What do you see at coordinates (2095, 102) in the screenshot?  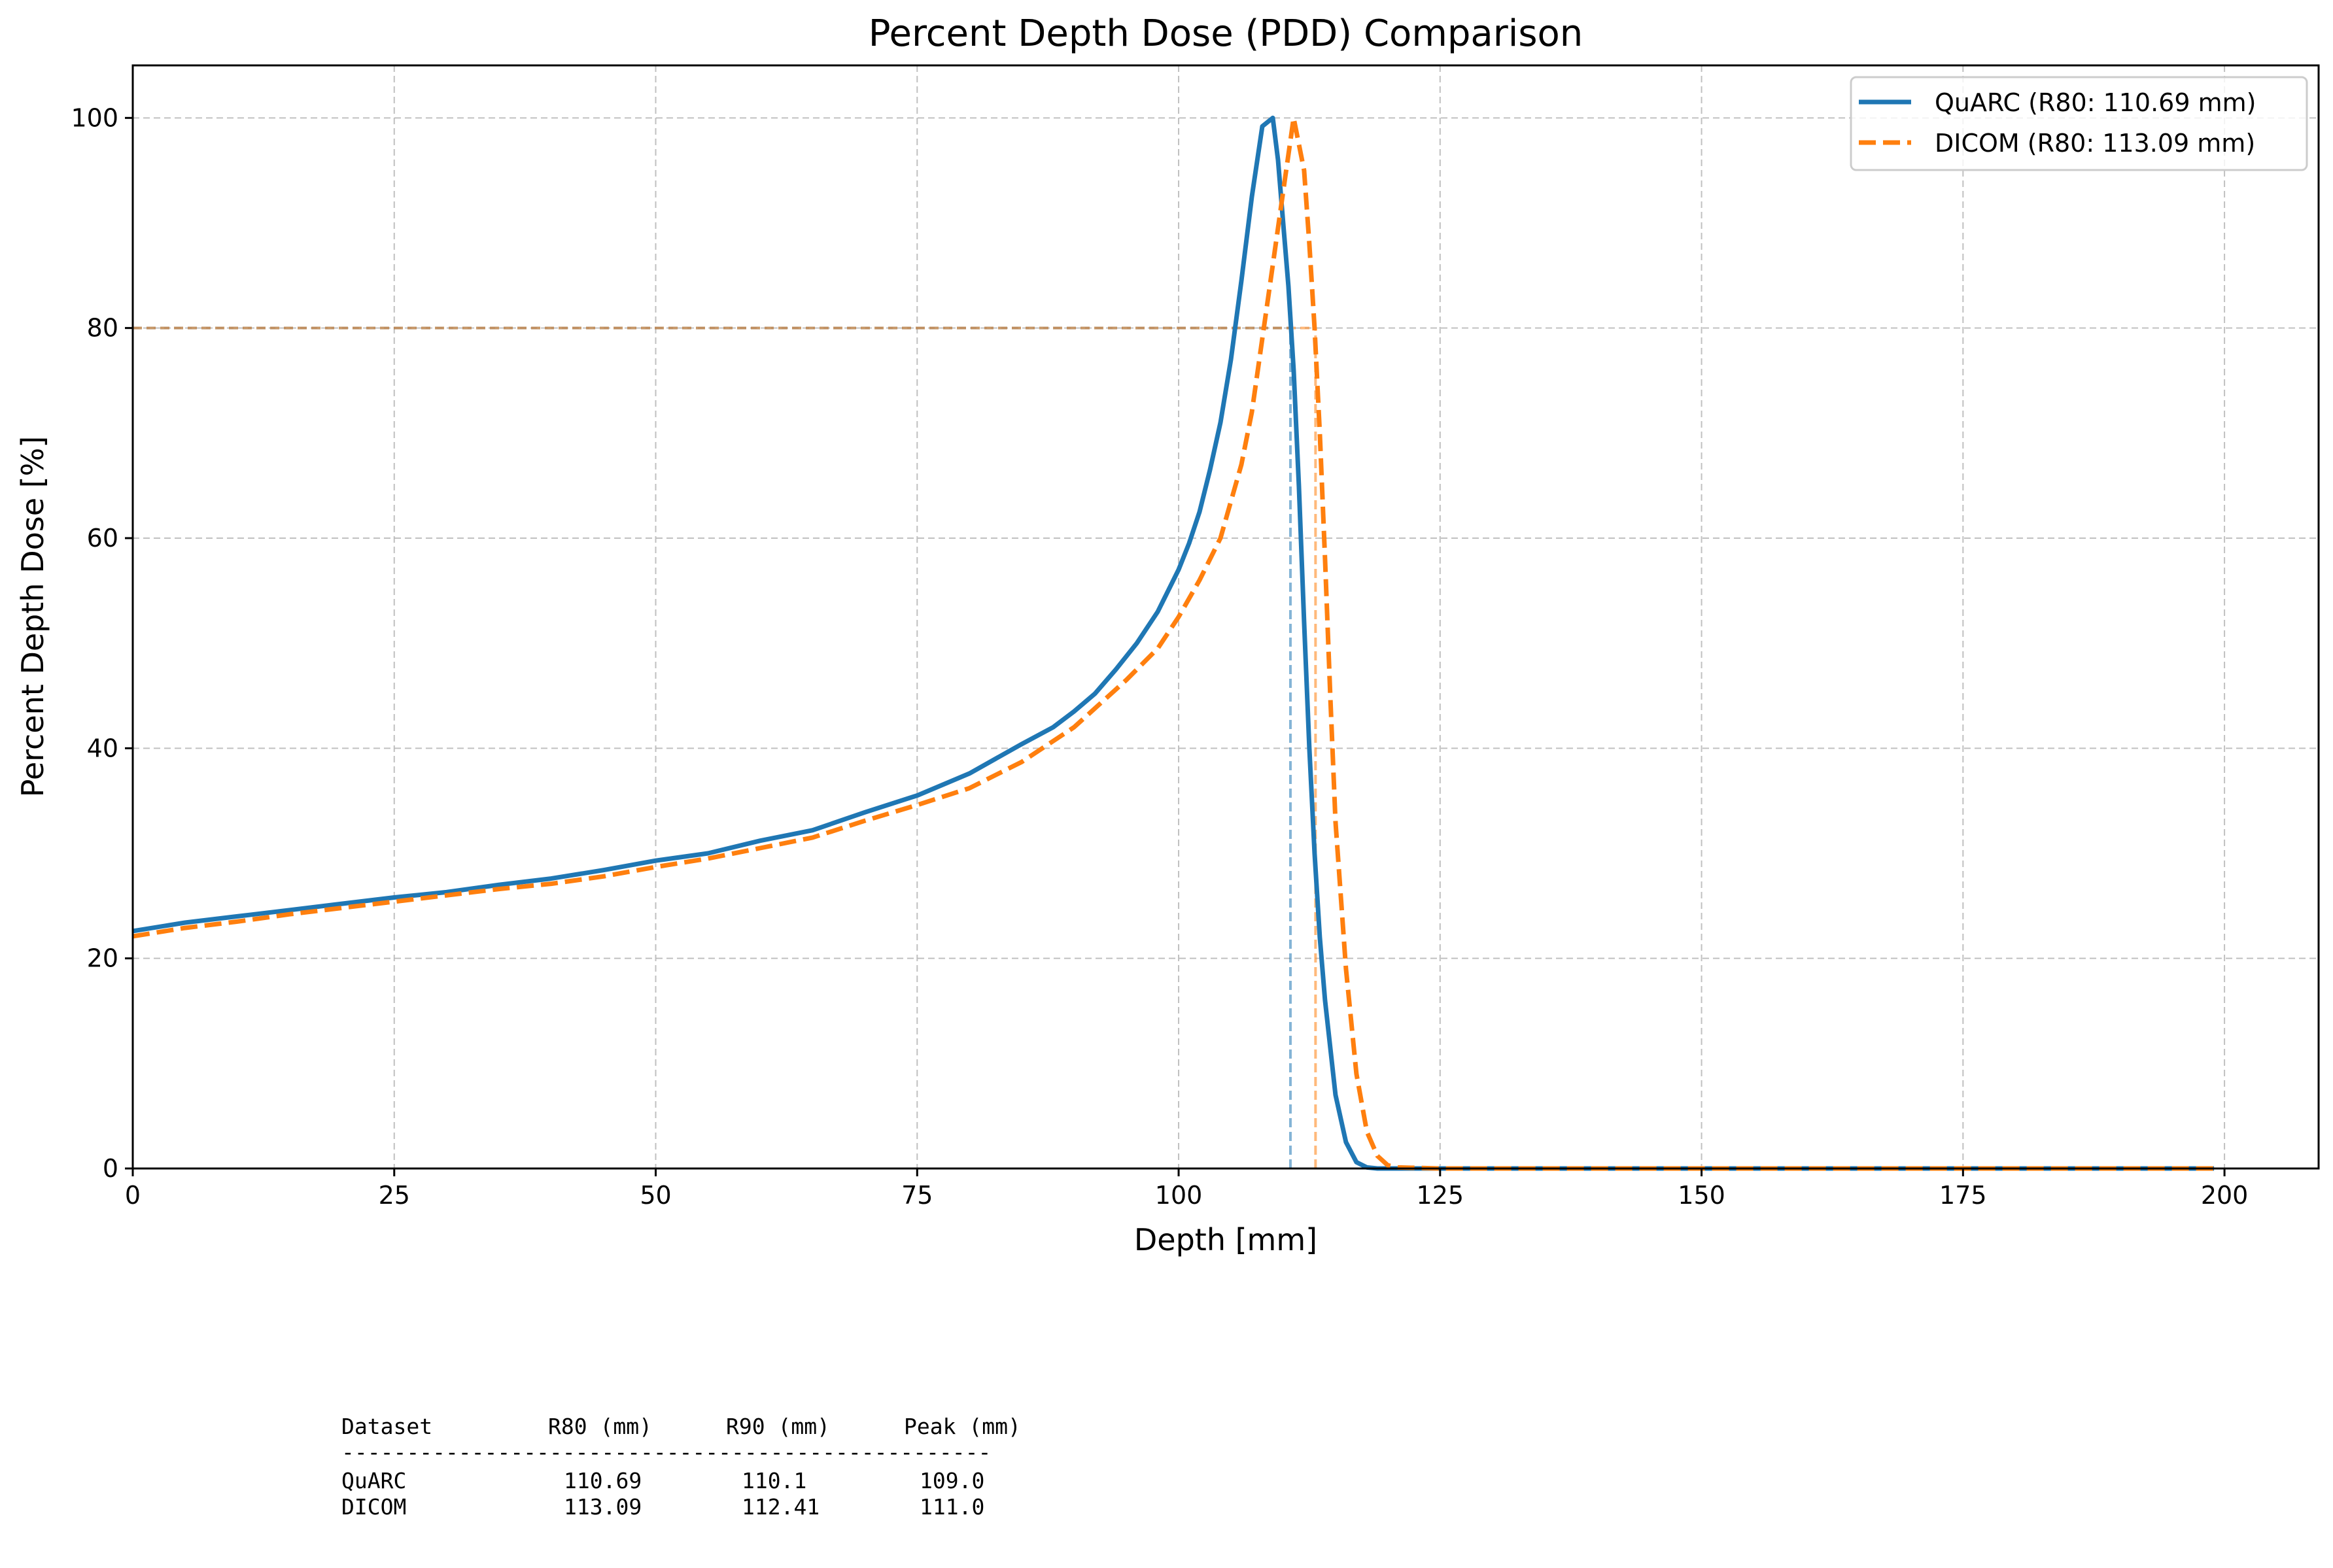 I see `legend-label-quarc: QuARC (R80: 110.69 mm)` at bounding box center [2095, 102].